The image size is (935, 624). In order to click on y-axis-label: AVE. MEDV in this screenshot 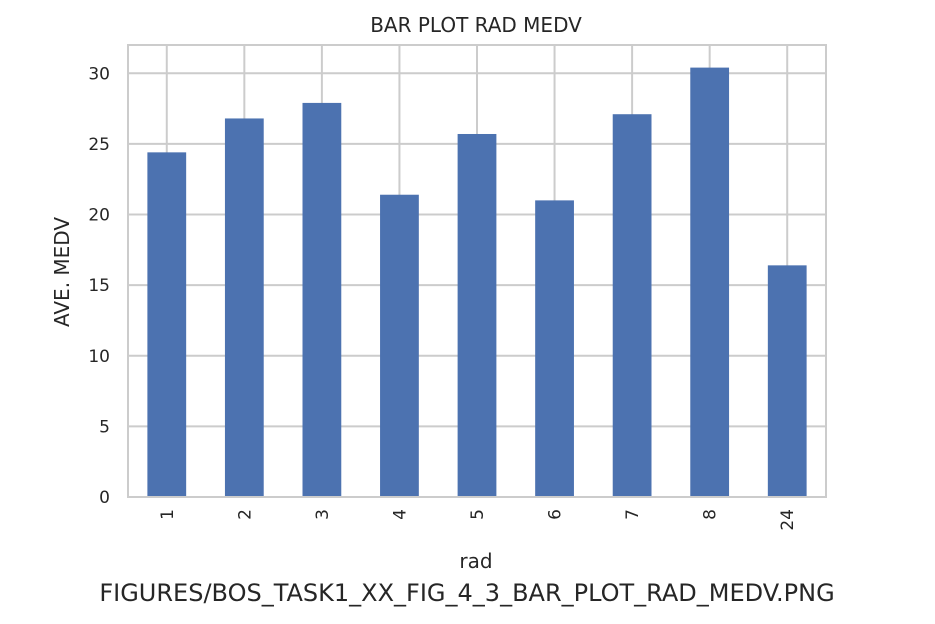, I will do `click(62, 272)`.